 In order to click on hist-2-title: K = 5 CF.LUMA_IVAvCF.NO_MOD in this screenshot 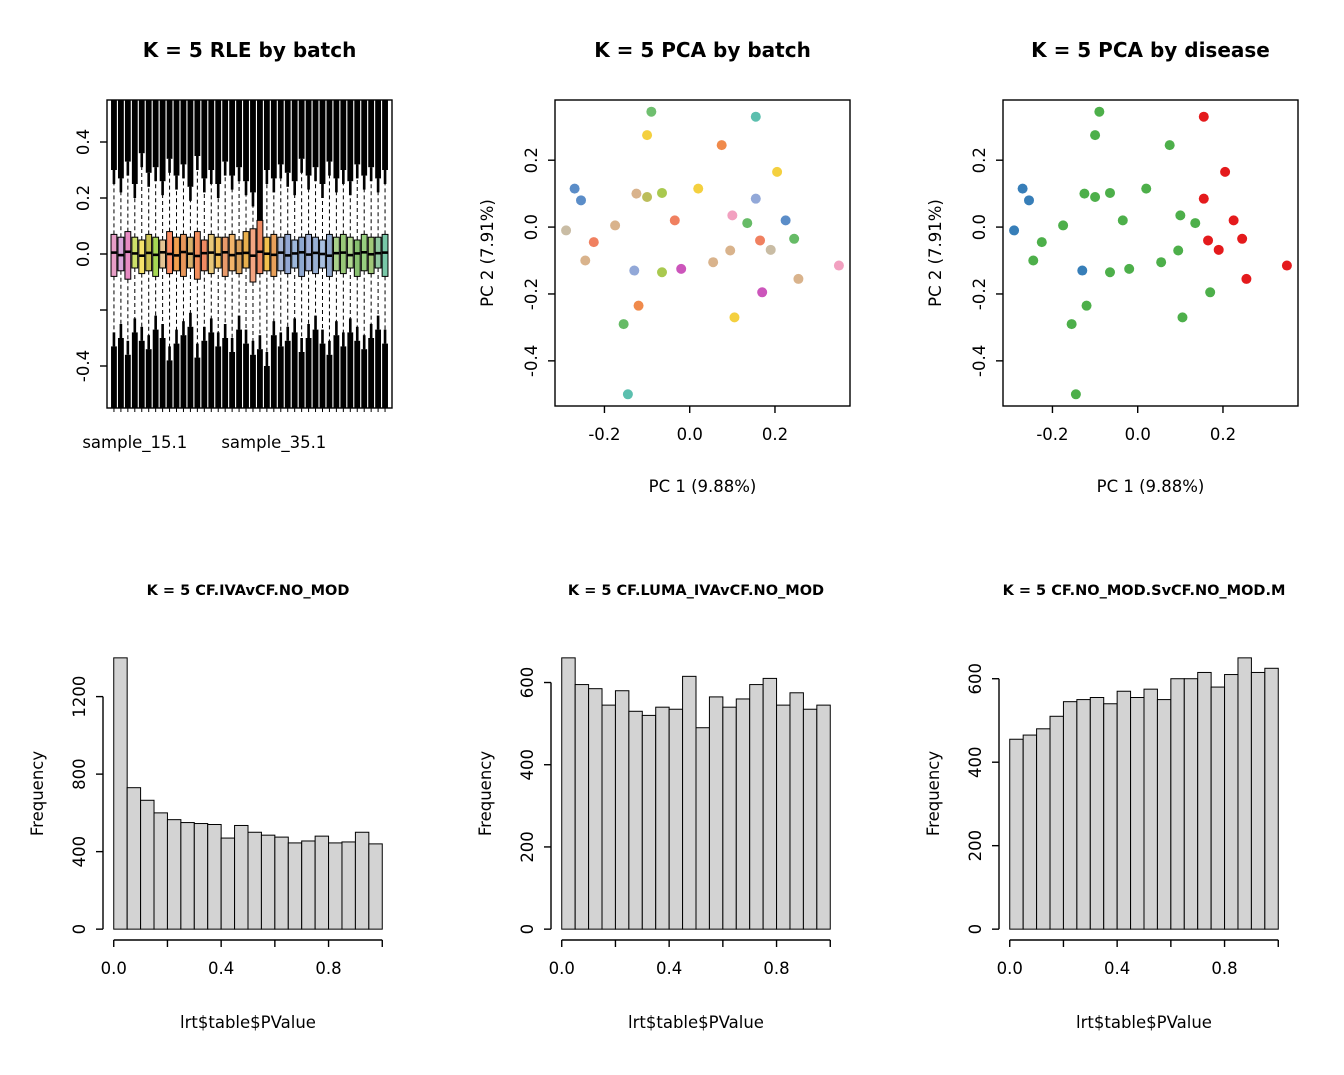, I will do `click(696, 591)`.